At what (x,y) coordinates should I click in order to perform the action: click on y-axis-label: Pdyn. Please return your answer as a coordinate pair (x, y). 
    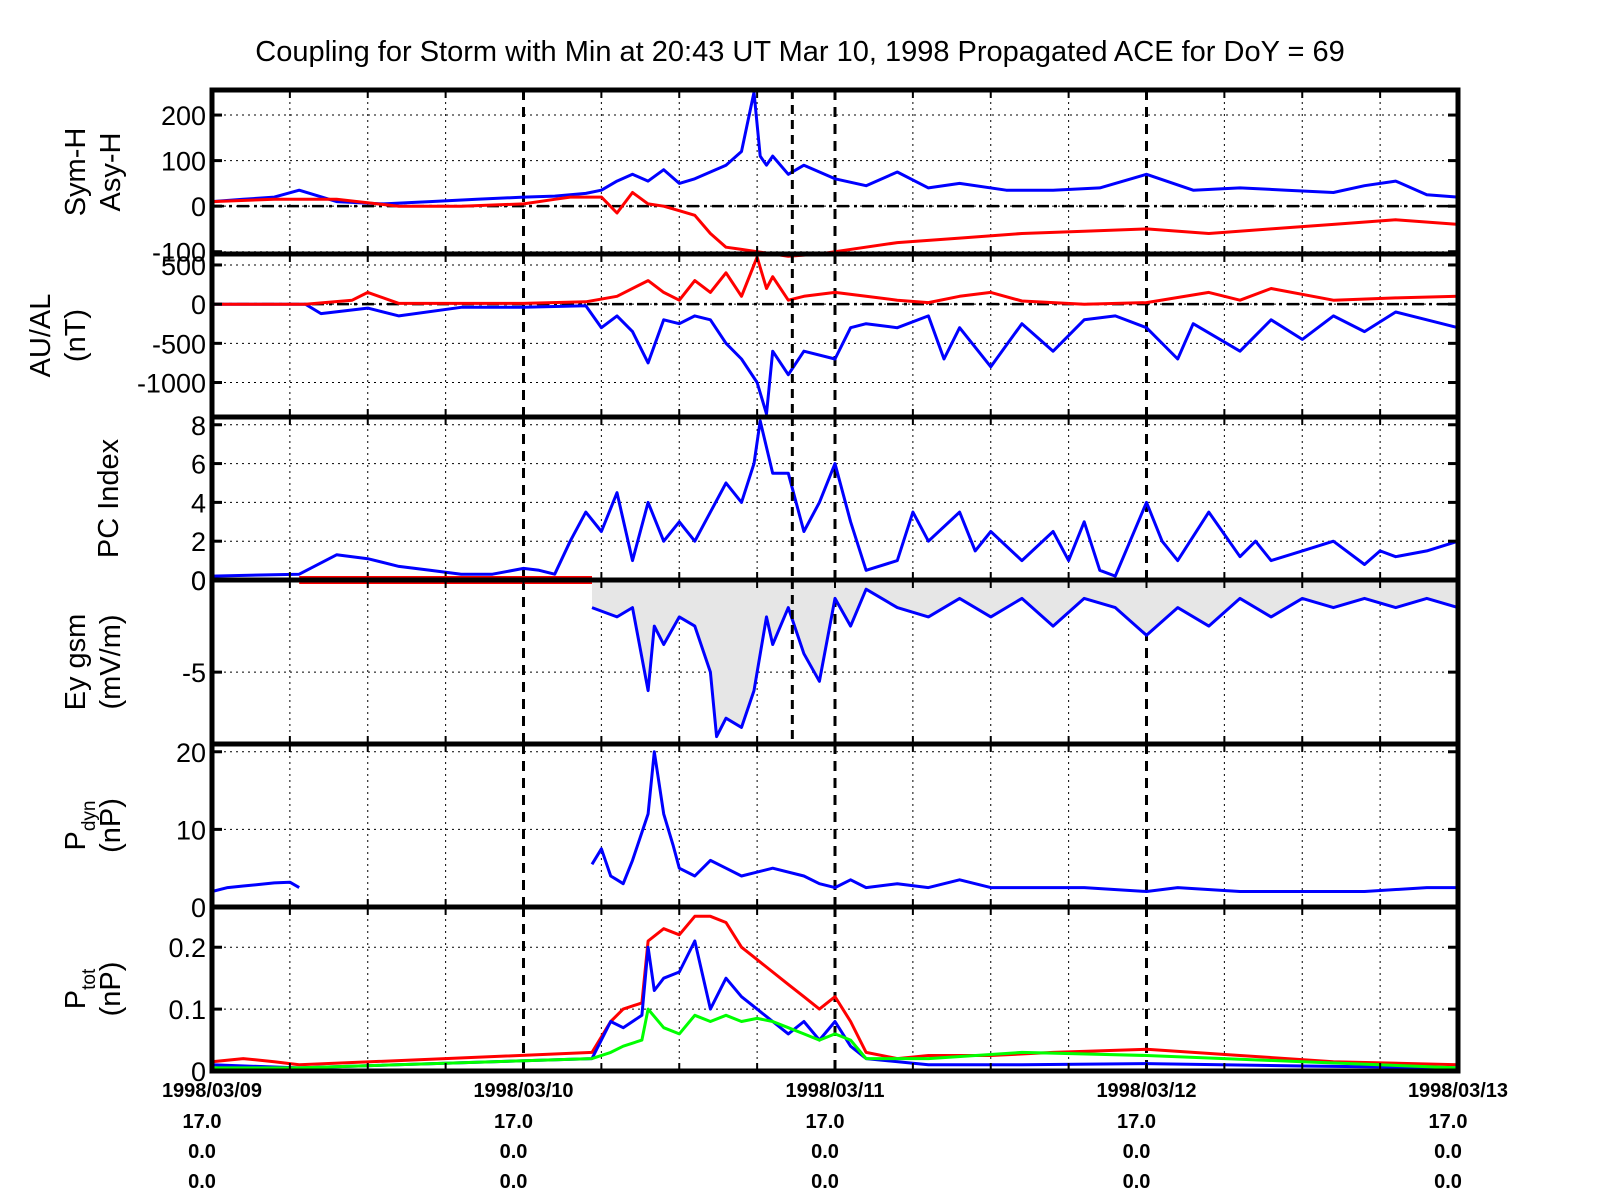
    Looking at the image, I should click on (80, 826).